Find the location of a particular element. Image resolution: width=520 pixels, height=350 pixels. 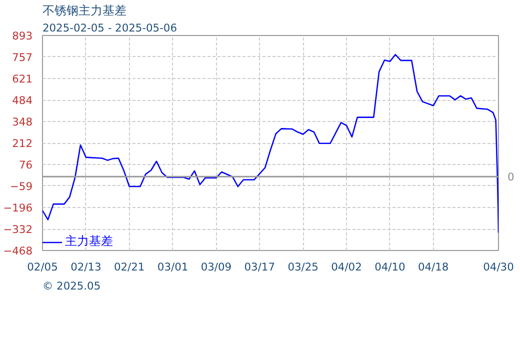

y-tick-label: −59 is located at coordinates (21, 186).